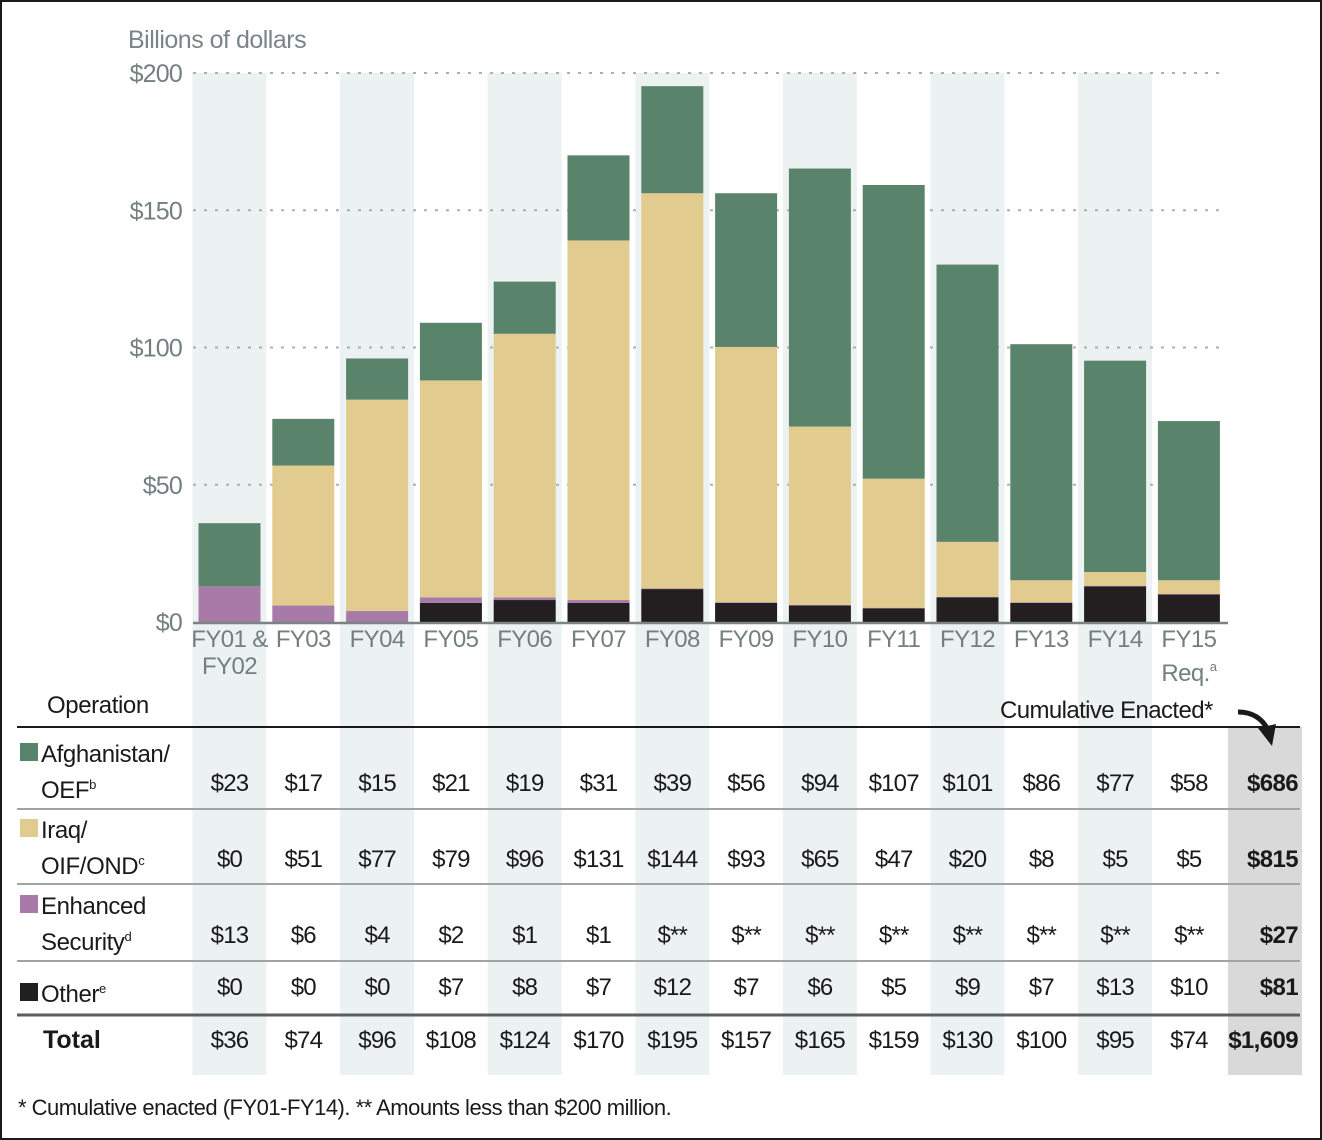  Describe the element at coordinates (229, 987) in the screenshot. I see `table-cell: $0` at that location.